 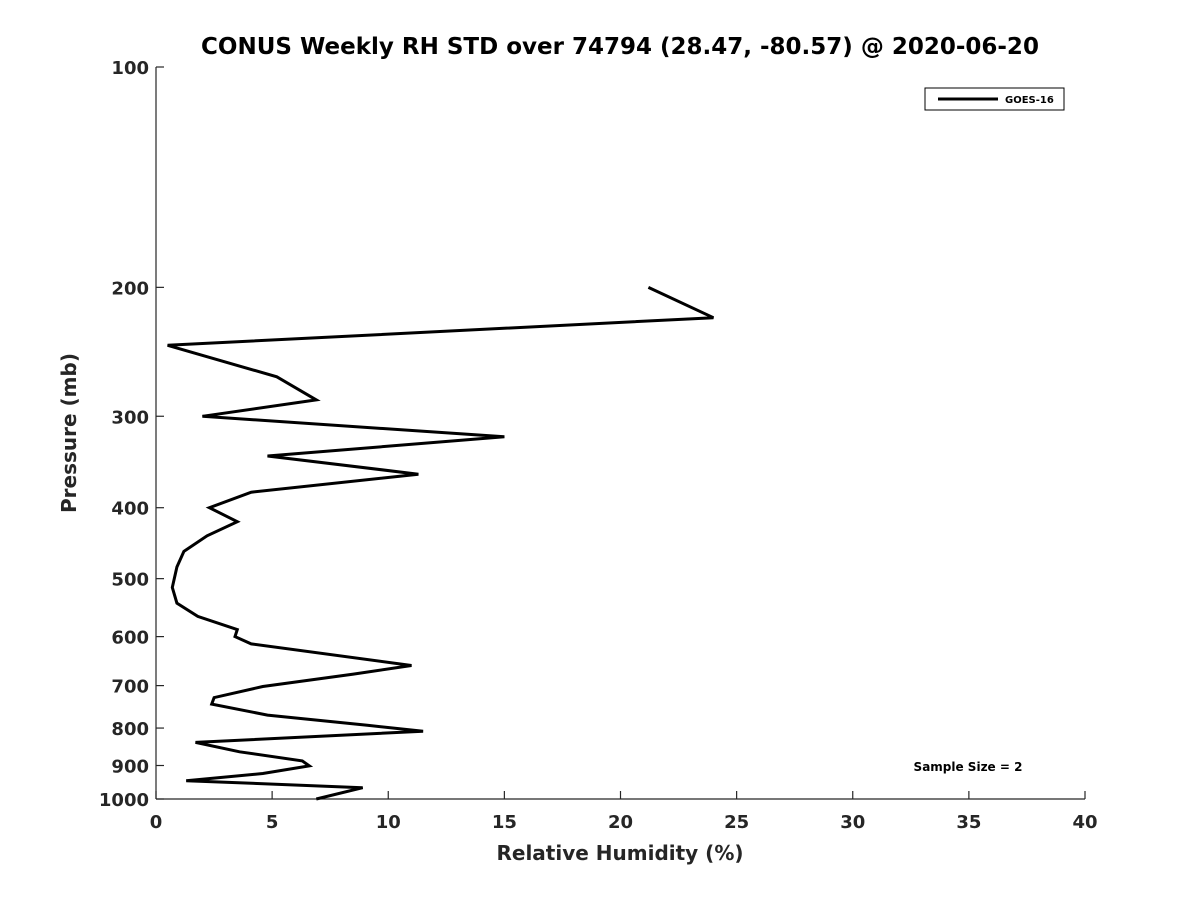 What do you see at coordinates (130, 729) in the screenshot?
I see `y-tick-label: 800` at bounding box center [130, 729].